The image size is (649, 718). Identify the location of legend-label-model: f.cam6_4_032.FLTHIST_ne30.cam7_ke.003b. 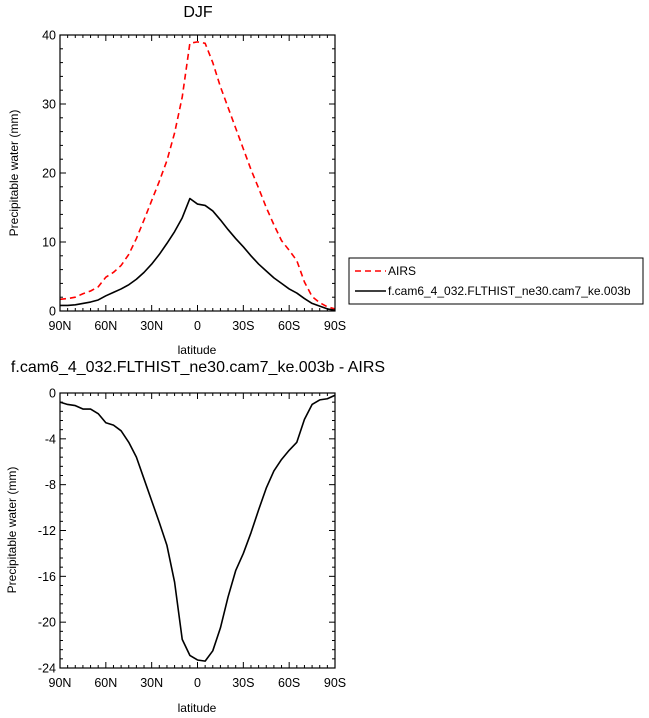
(509, 291).